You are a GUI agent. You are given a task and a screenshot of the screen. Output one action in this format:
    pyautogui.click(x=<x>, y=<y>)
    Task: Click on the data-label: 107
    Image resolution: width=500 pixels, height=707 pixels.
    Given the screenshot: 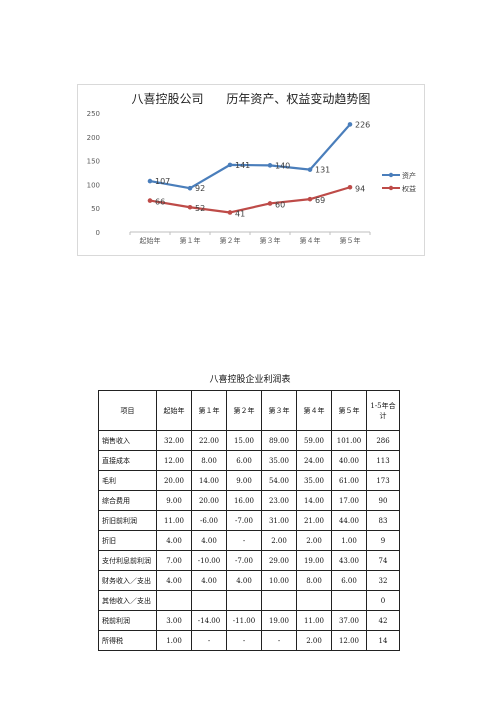 What is the action you would take?
    pyautogui.click(x=162, y=181)
    